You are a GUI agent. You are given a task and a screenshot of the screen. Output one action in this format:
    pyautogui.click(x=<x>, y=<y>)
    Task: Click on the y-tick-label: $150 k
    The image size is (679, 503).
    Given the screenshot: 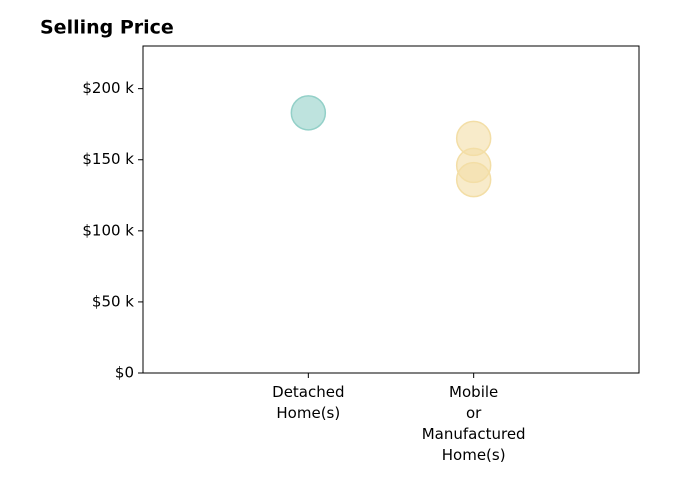 What is the action you would take?
    pyautogui.click(x=108, y=159)
    